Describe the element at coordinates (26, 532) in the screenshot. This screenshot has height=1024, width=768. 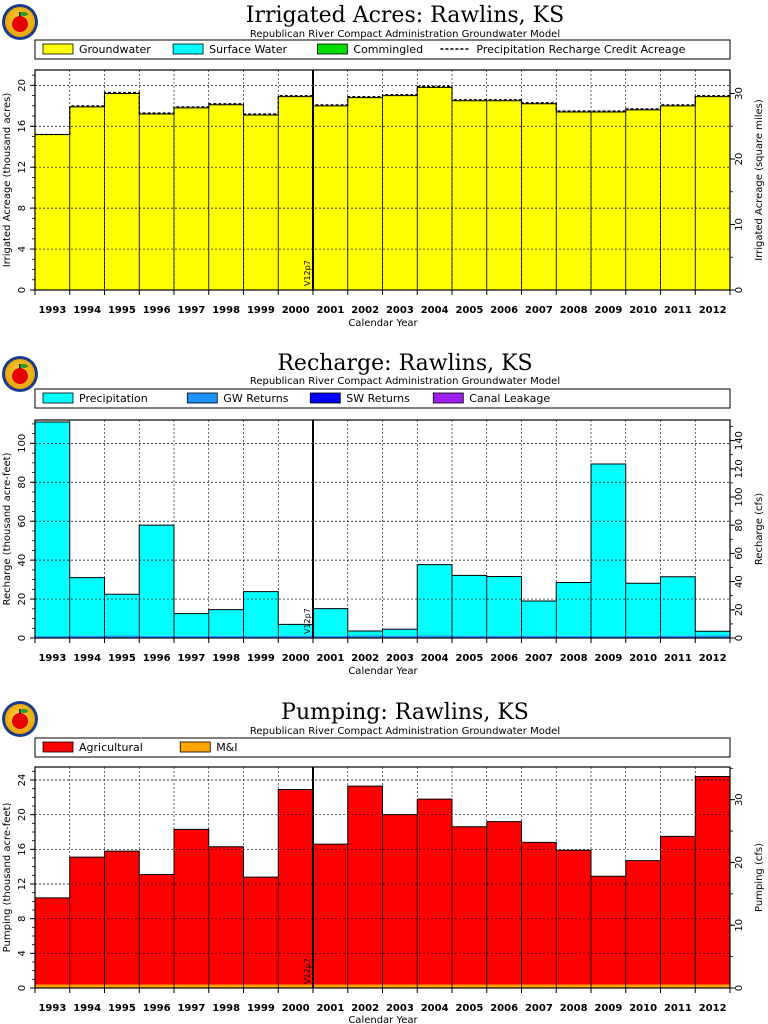
I see `y-axis-left: 0 20 40 60 80 100` at that location.